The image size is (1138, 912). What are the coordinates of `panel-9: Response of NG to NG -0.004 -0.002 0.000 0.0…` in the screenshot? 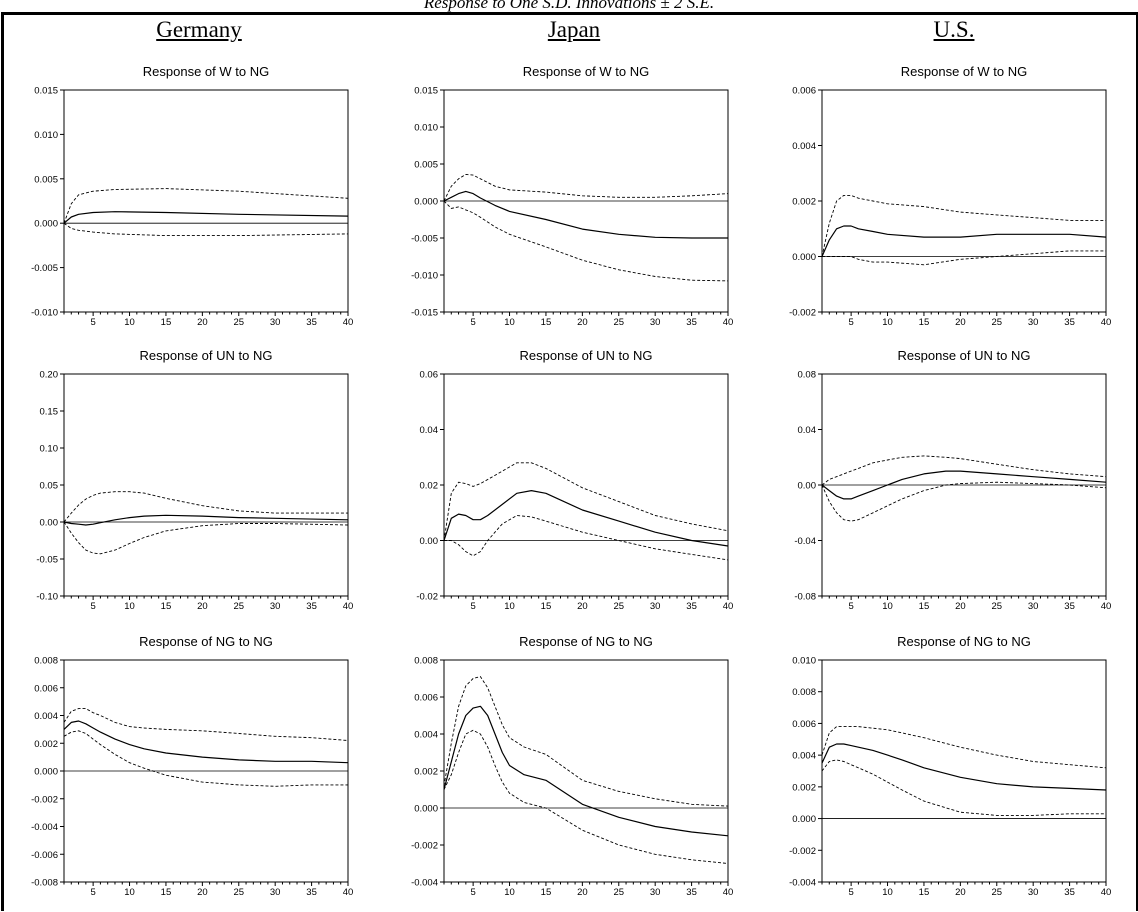 It's located at (950, 766).